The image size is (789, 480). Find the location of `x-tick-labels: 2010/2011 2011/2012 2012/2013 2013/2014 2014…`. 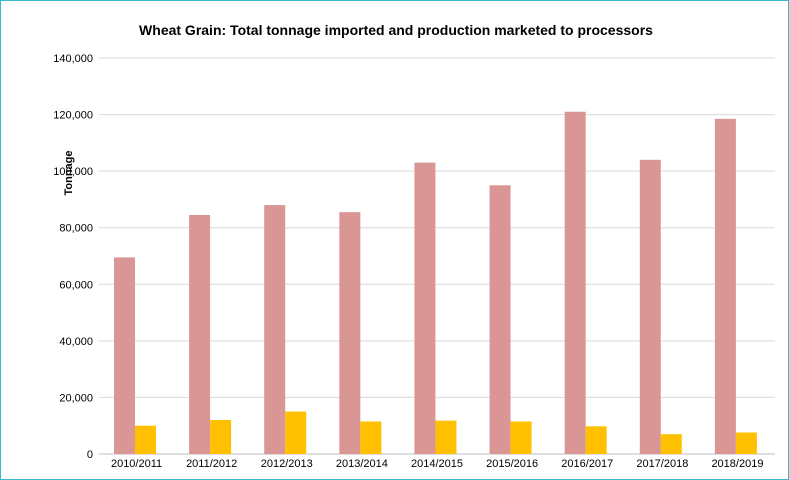

x-tick-labels: 2010/2011 2011/2012 2012/2013 2013/2014 2014… is located at coordinates (437, 464).